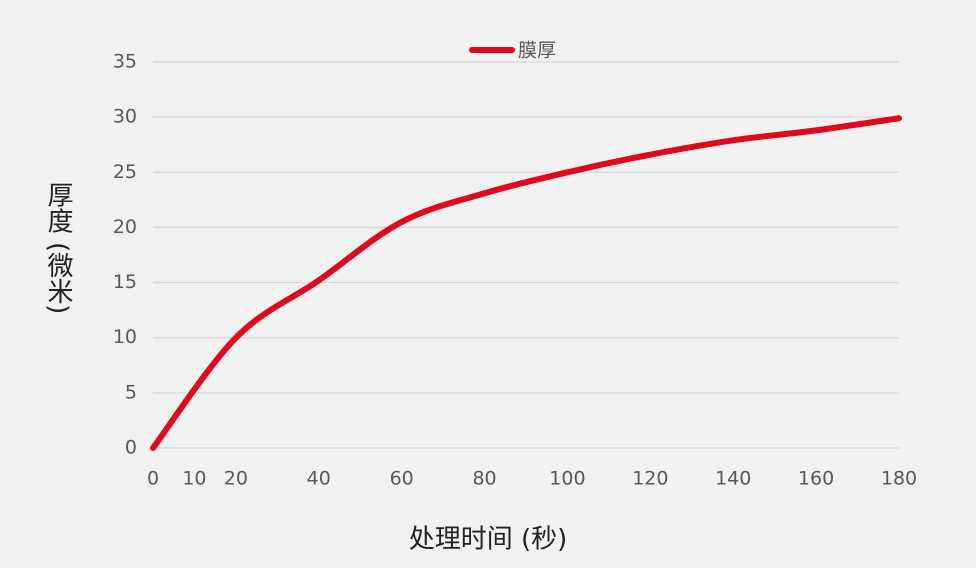 Image resolution: width=976 pixels, height=568 pixels. Describe the element at coordinates (488, 540) in the screenshot. I see `x-axis-title: 处理时间 (秒)` at that location.